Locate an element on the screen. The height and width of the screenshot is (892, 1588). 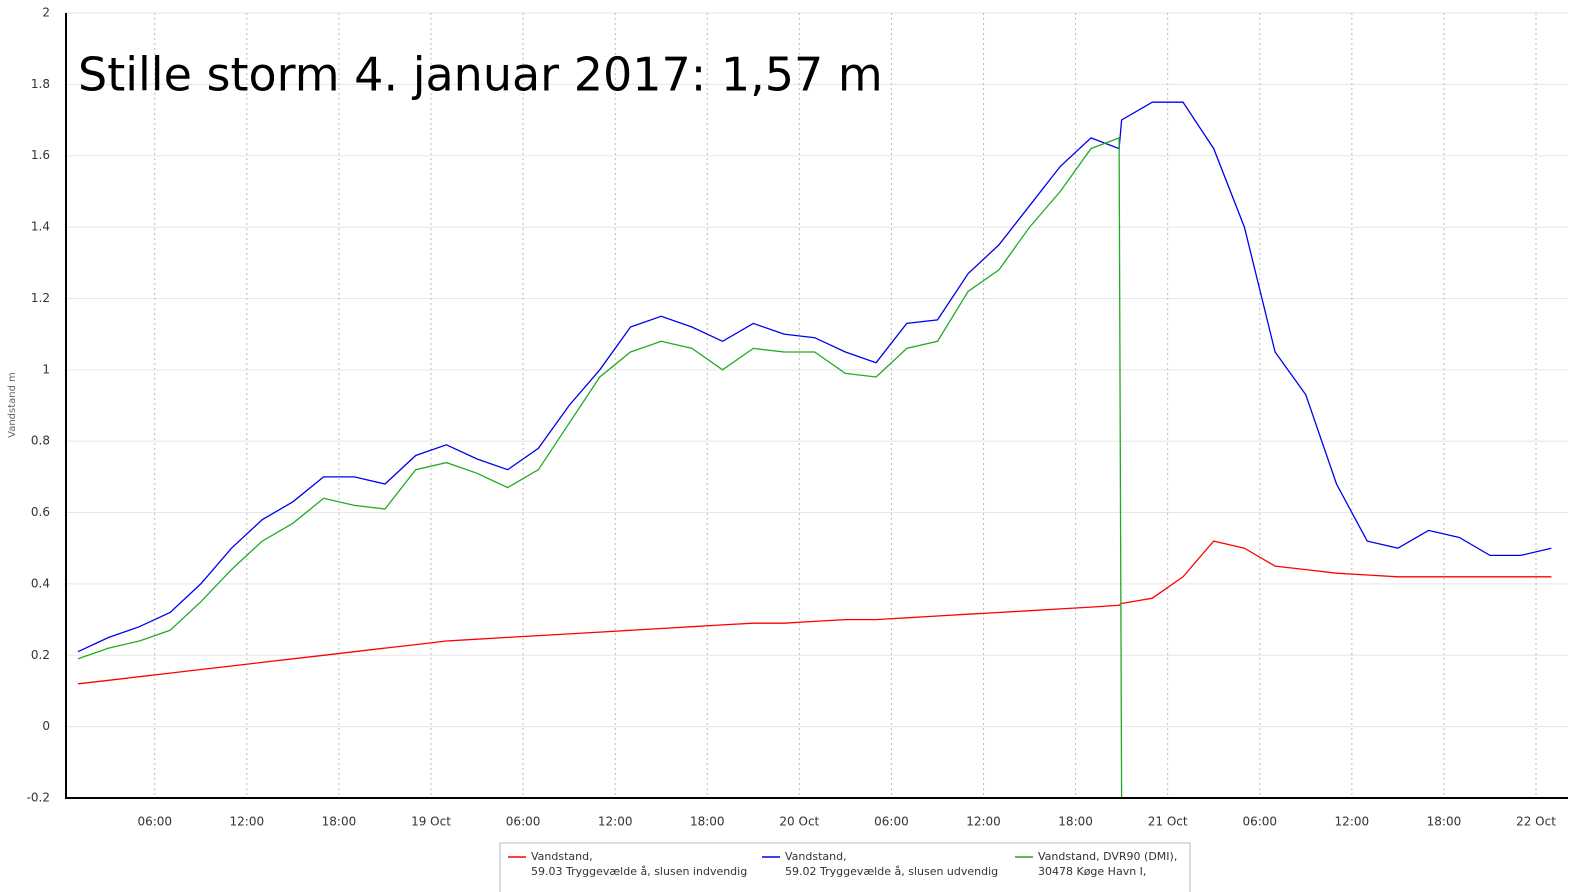
y-tick-label: 2 is located at coordinates (46, 13).